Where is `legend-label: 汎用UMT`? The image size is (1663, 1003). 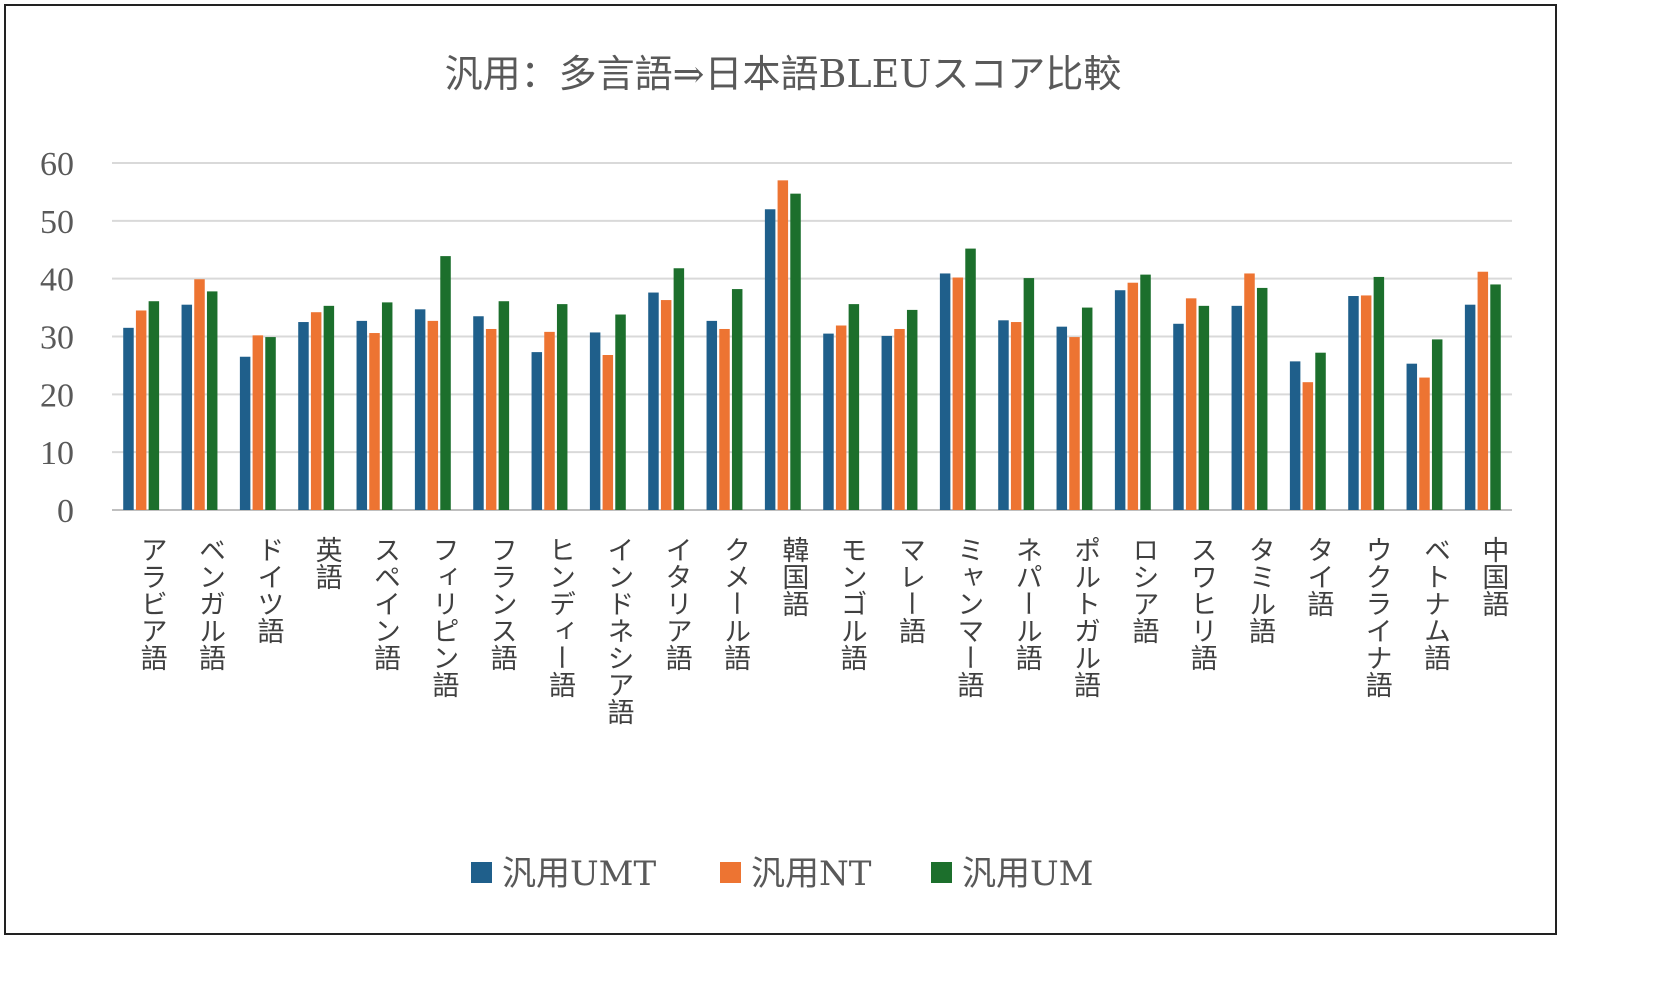
legend-label: 汎用UMT is located at coordinates (579, 874).